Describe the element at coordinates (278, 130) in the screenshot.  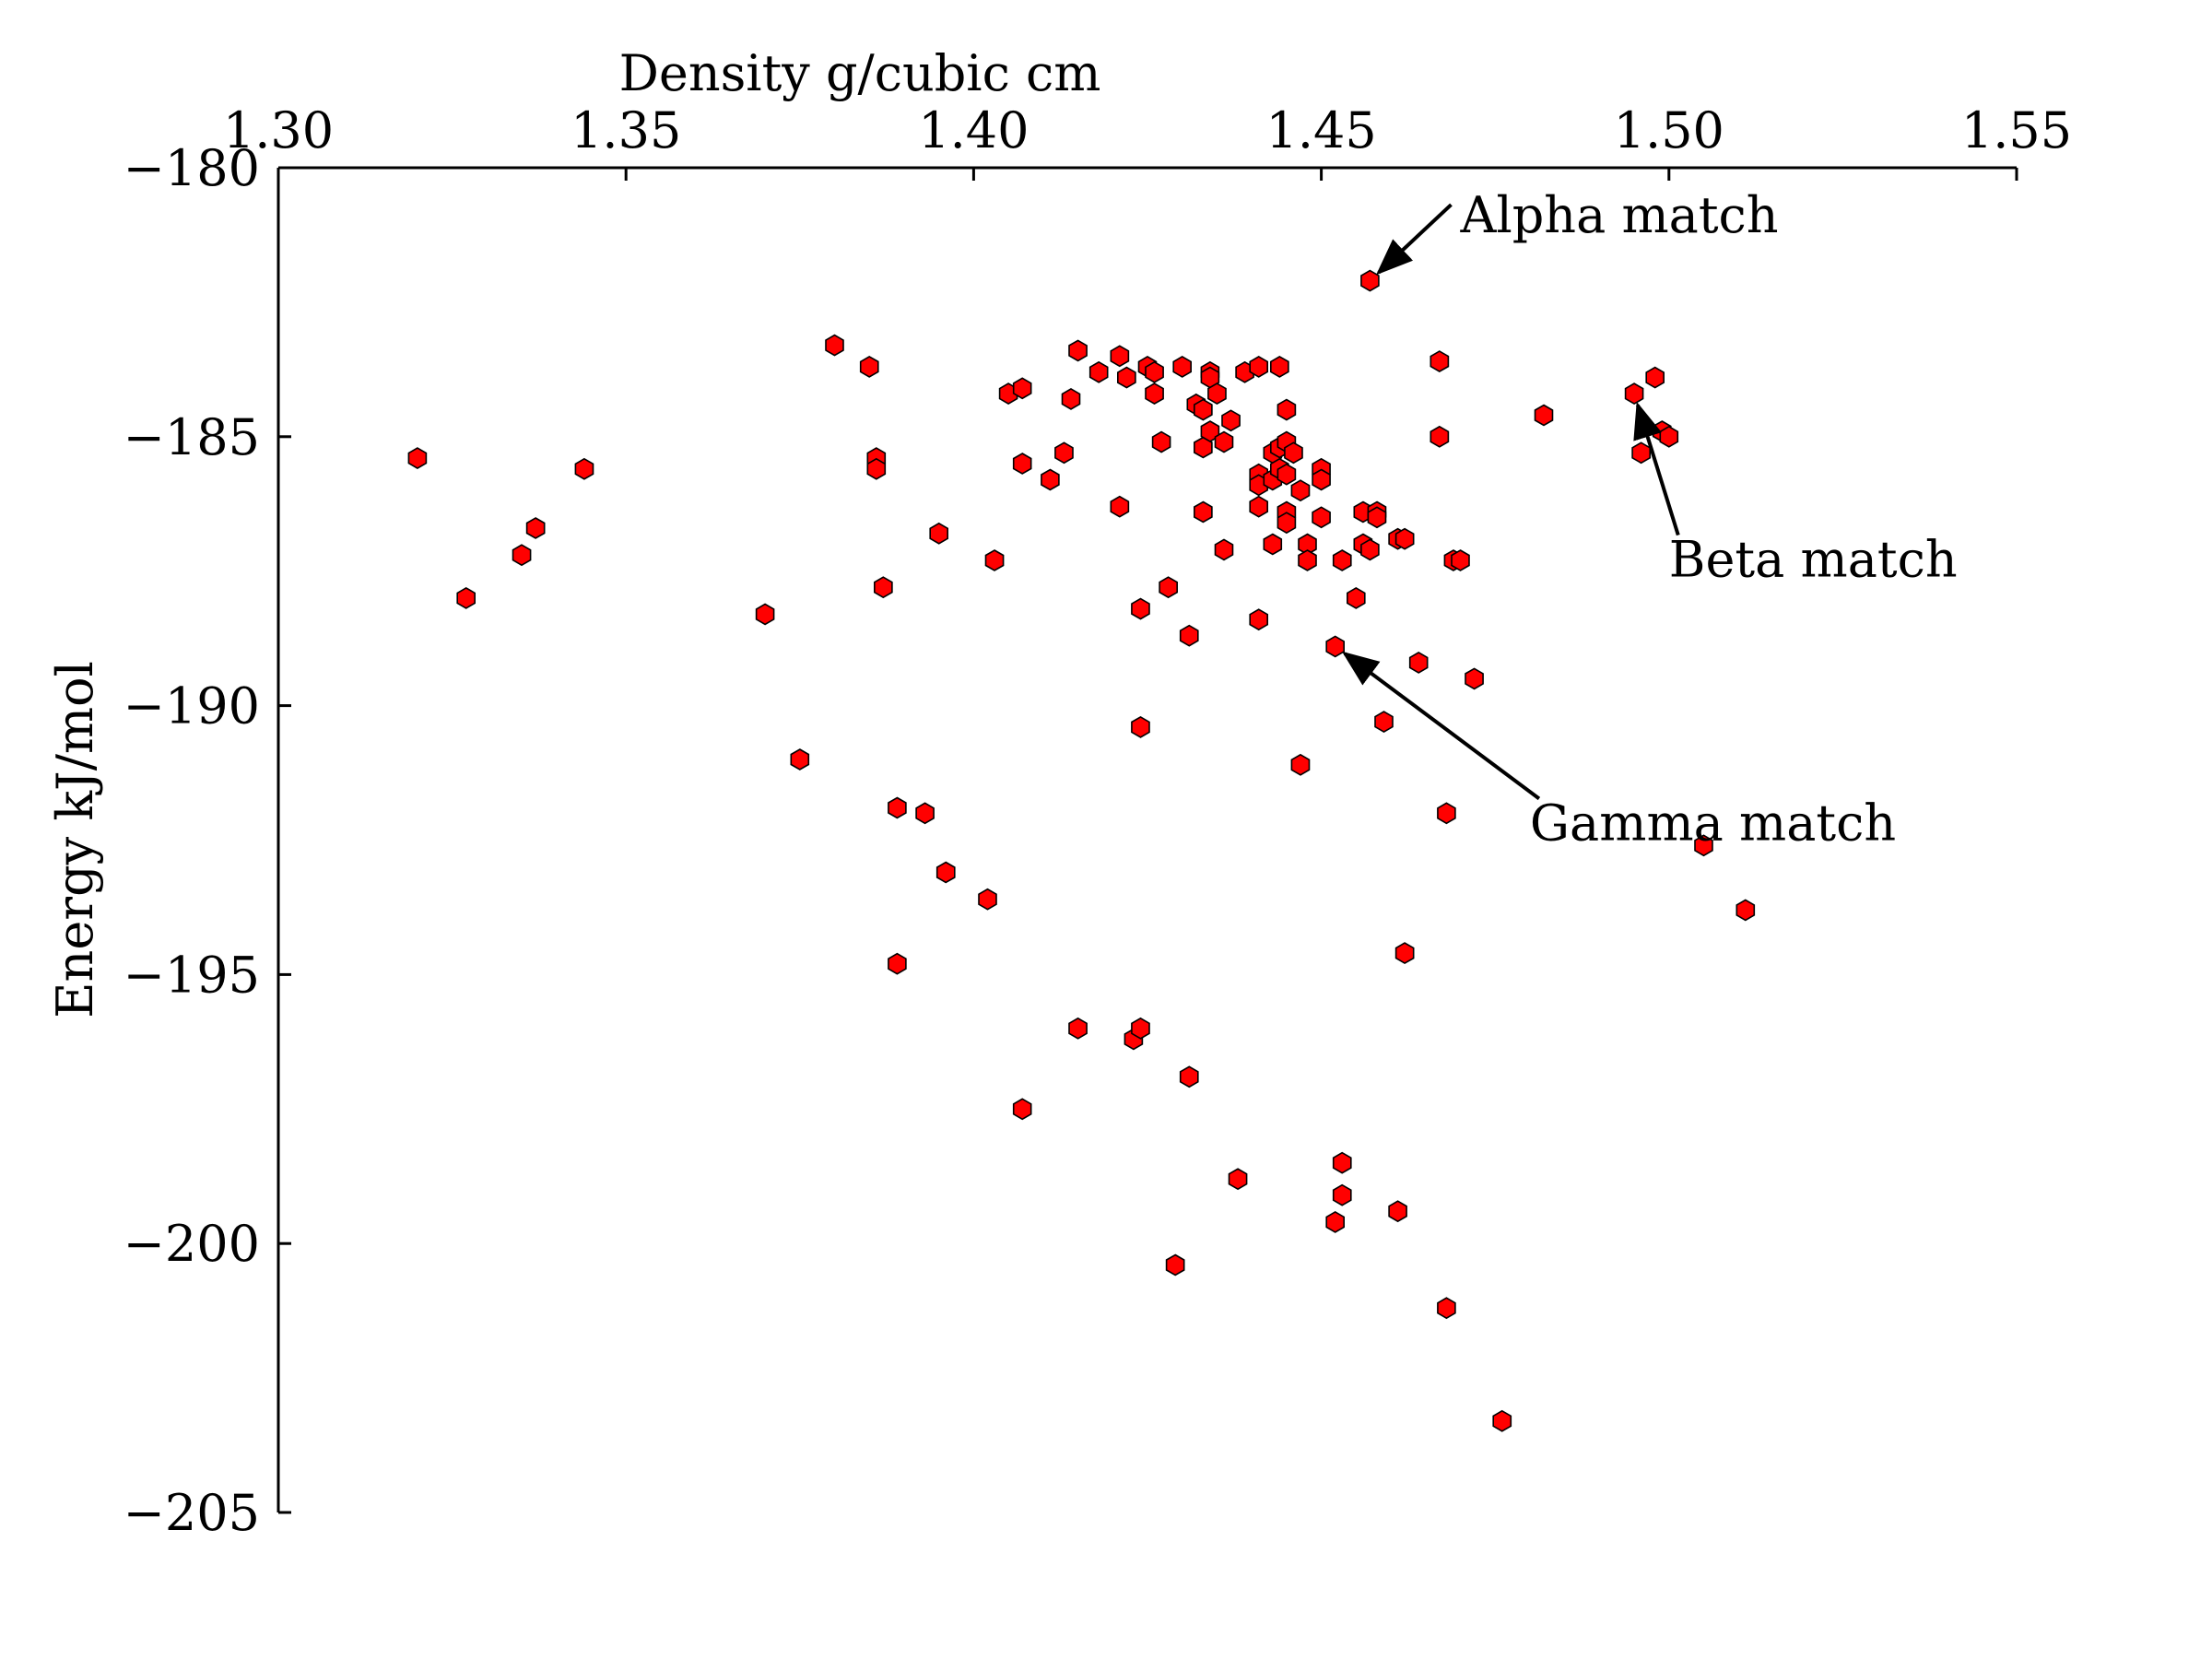
I see `x-tick-label: 1.30` at that location.